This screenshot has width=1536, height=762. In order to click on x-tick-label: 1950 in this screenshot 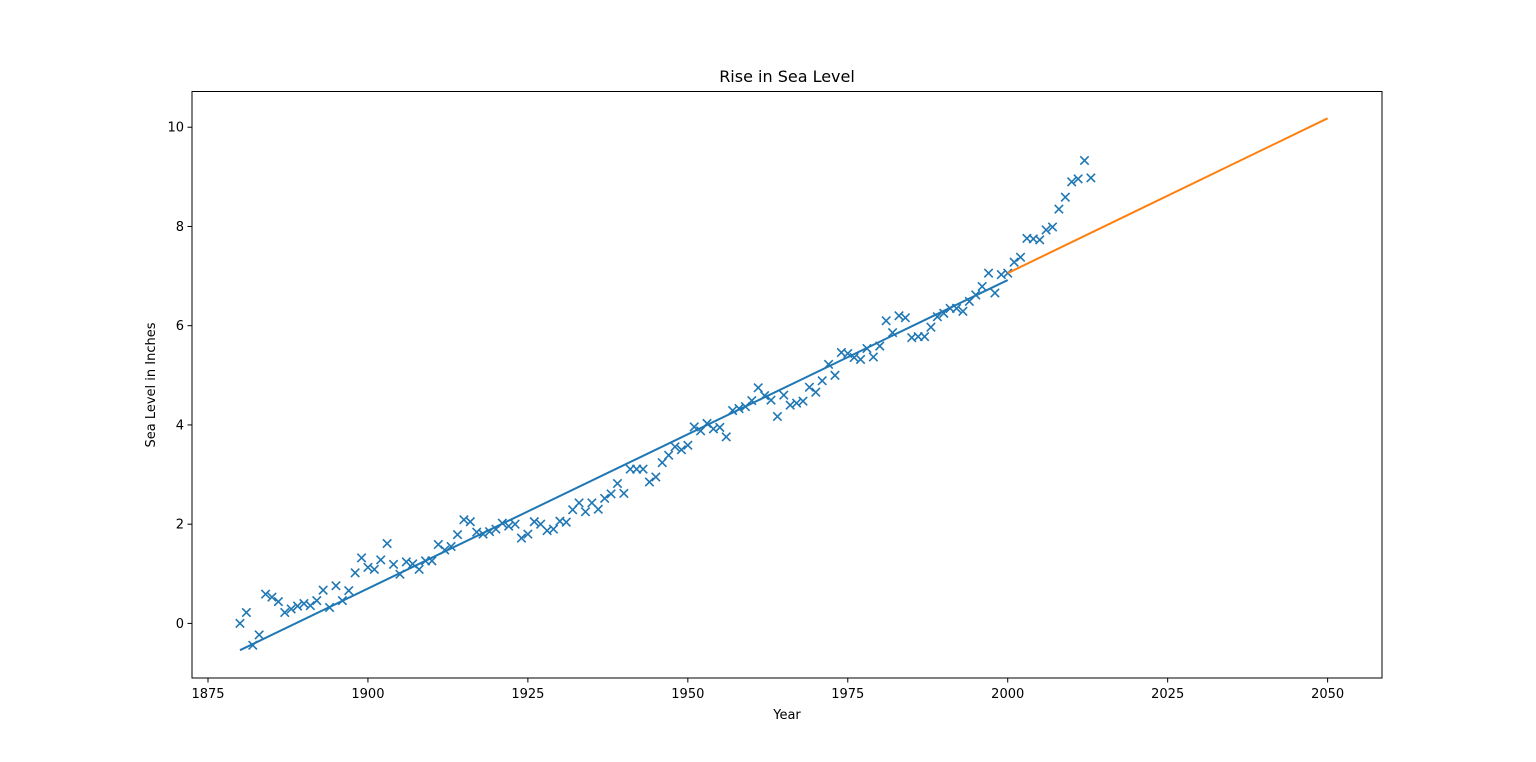, I will do `click(687, 694)`.